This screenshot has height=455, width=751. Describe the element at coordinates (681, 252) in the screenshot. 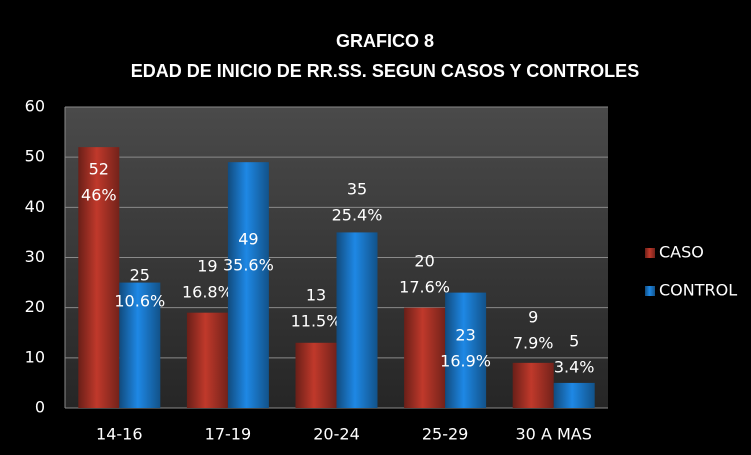

I see `legend-label: CASO` at that location.